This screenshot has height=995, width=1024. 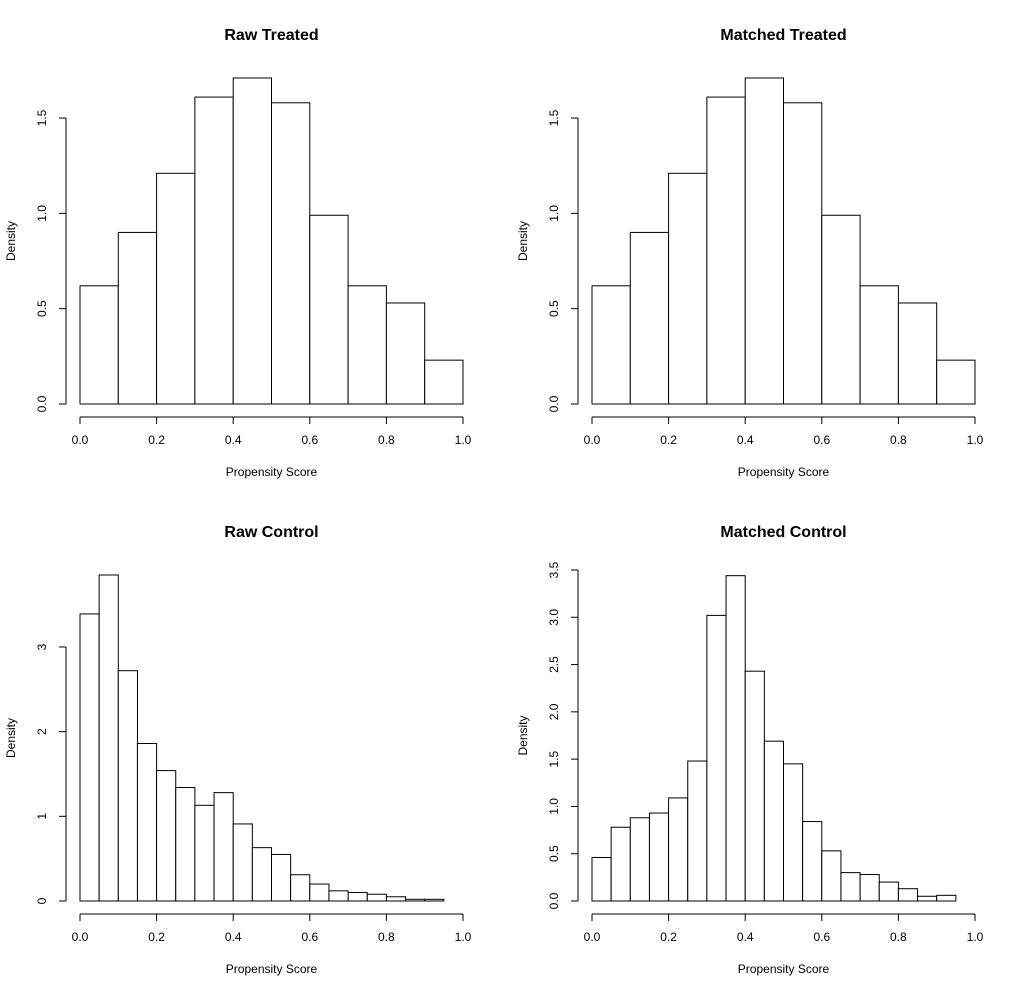 What do you see at coordinates (554, 617) in the screenshot?
I see `y-tick-label: 3.0` at bounding box center [554, 617].